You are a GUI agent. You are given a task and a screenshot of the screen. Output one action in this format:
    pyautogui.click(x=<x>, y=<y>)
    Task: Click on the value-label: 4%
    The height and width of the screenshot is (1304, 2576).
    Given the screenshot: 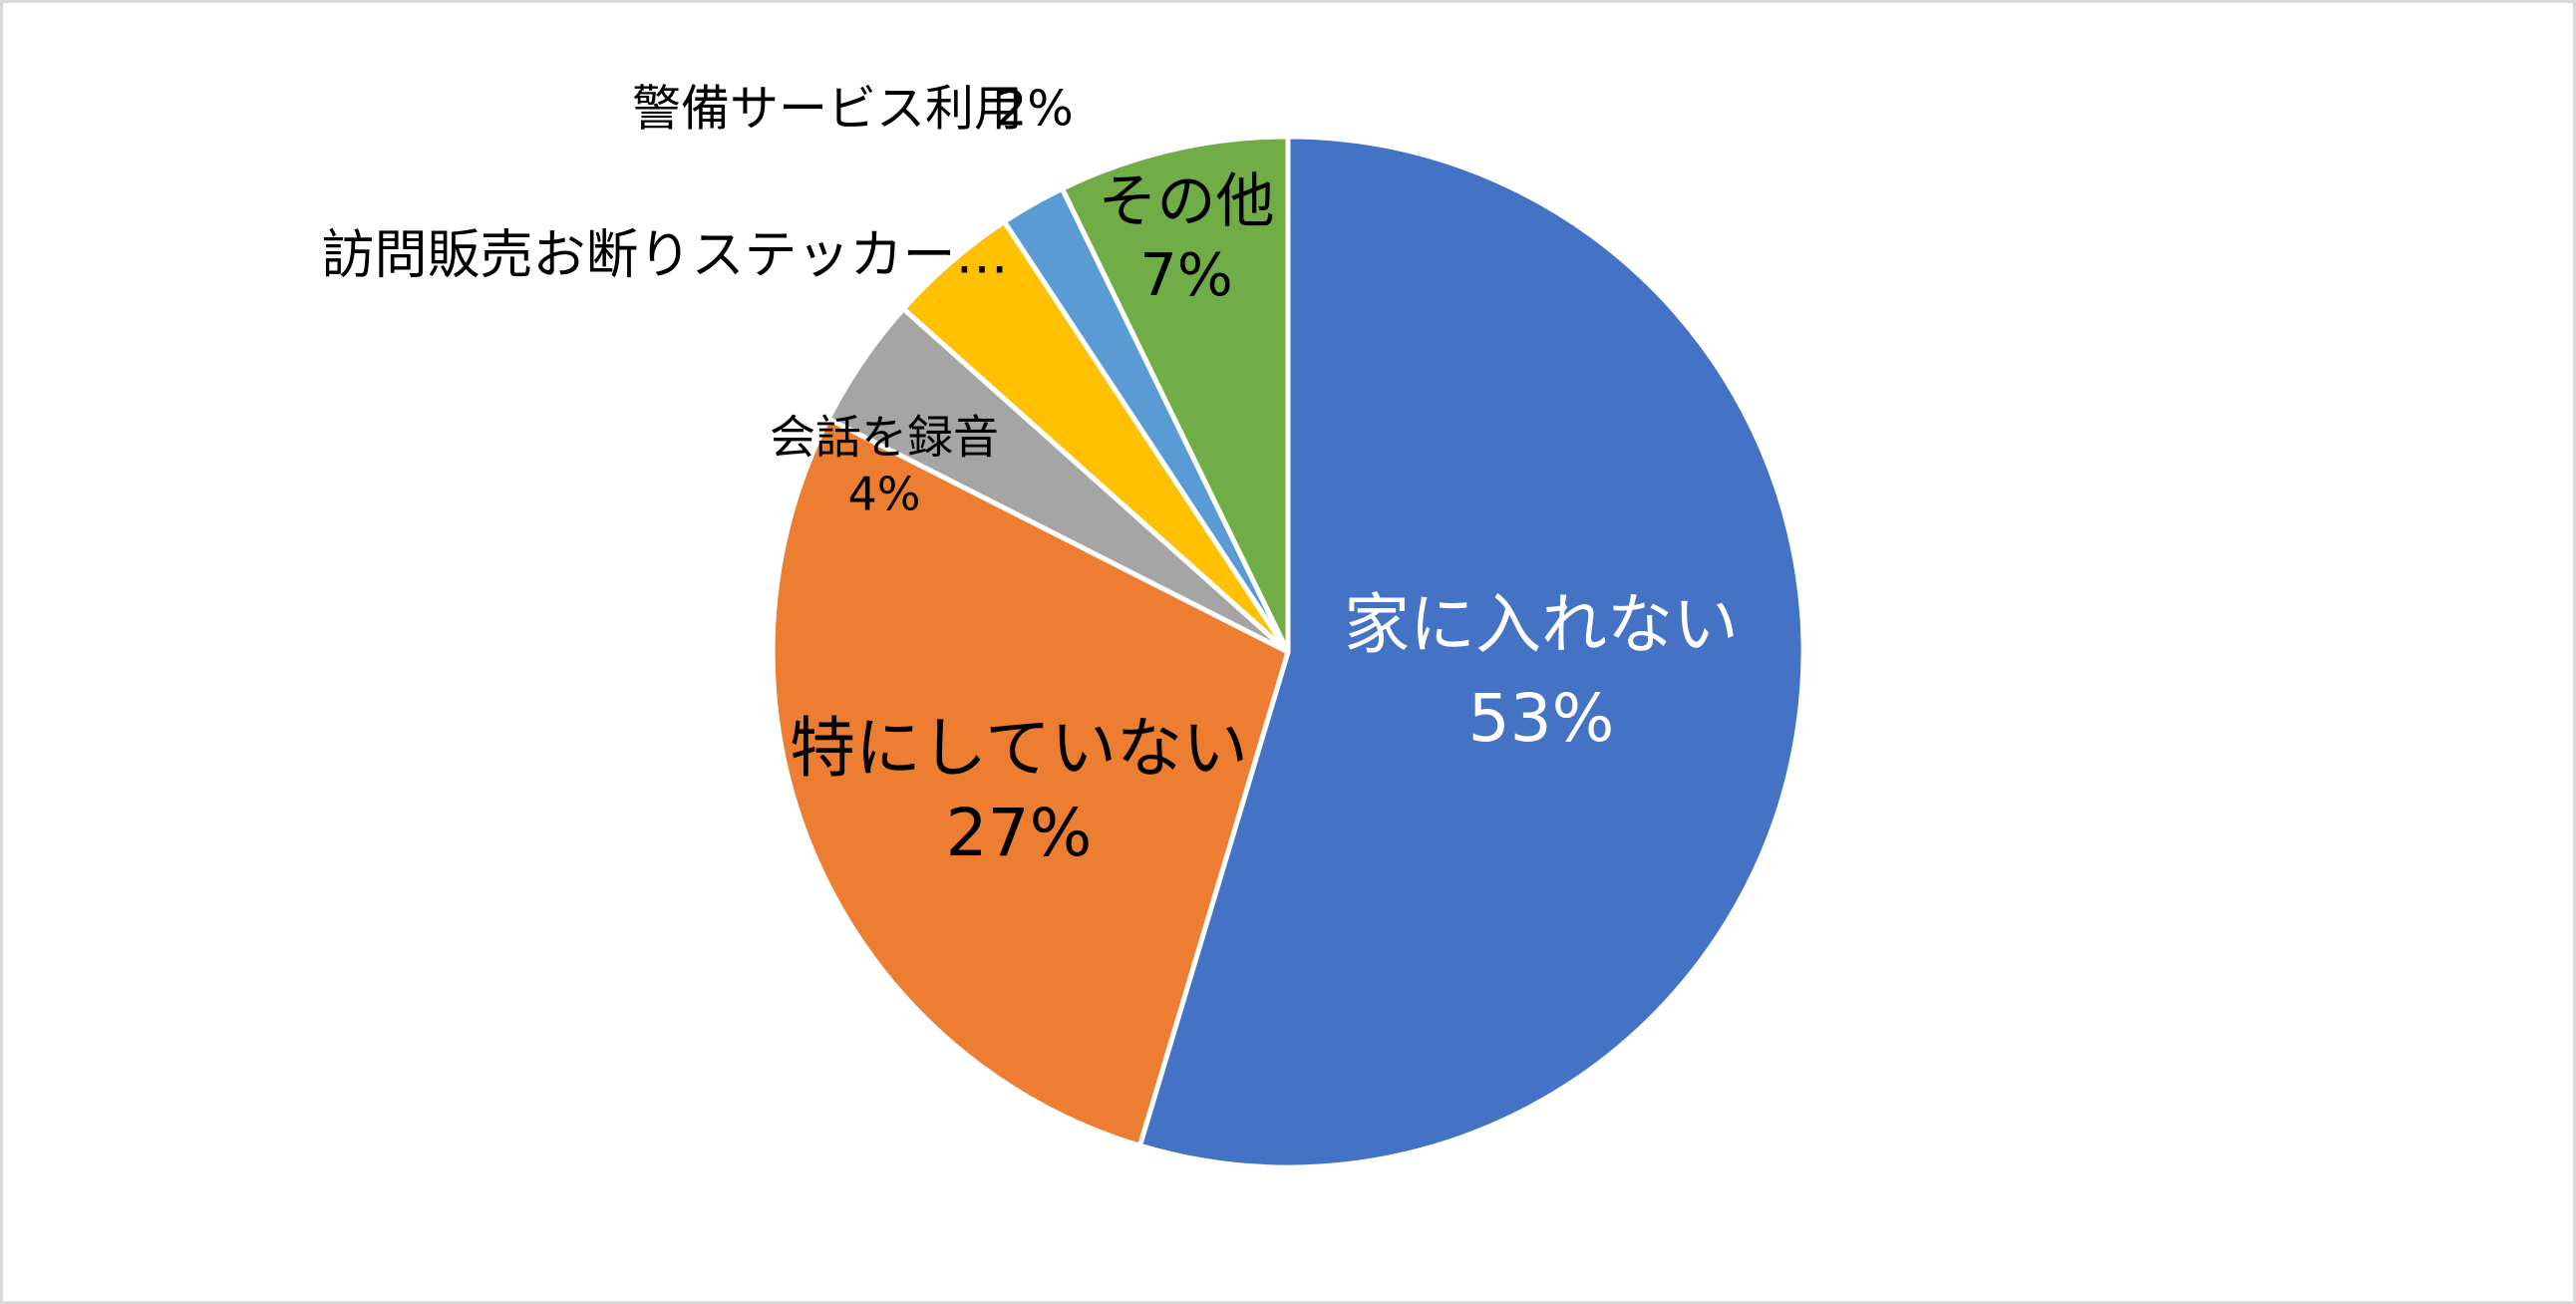 What is the action you would take?
    pyautogui.click(x=884, y=494)
    